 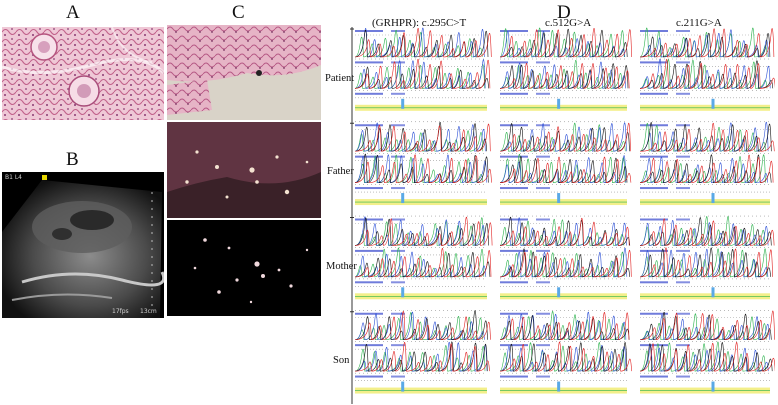 What do you see at coordinates (340, 78) in the screenshot?
I see `row-label-patient: Patient` at bounding box center [340, 78].